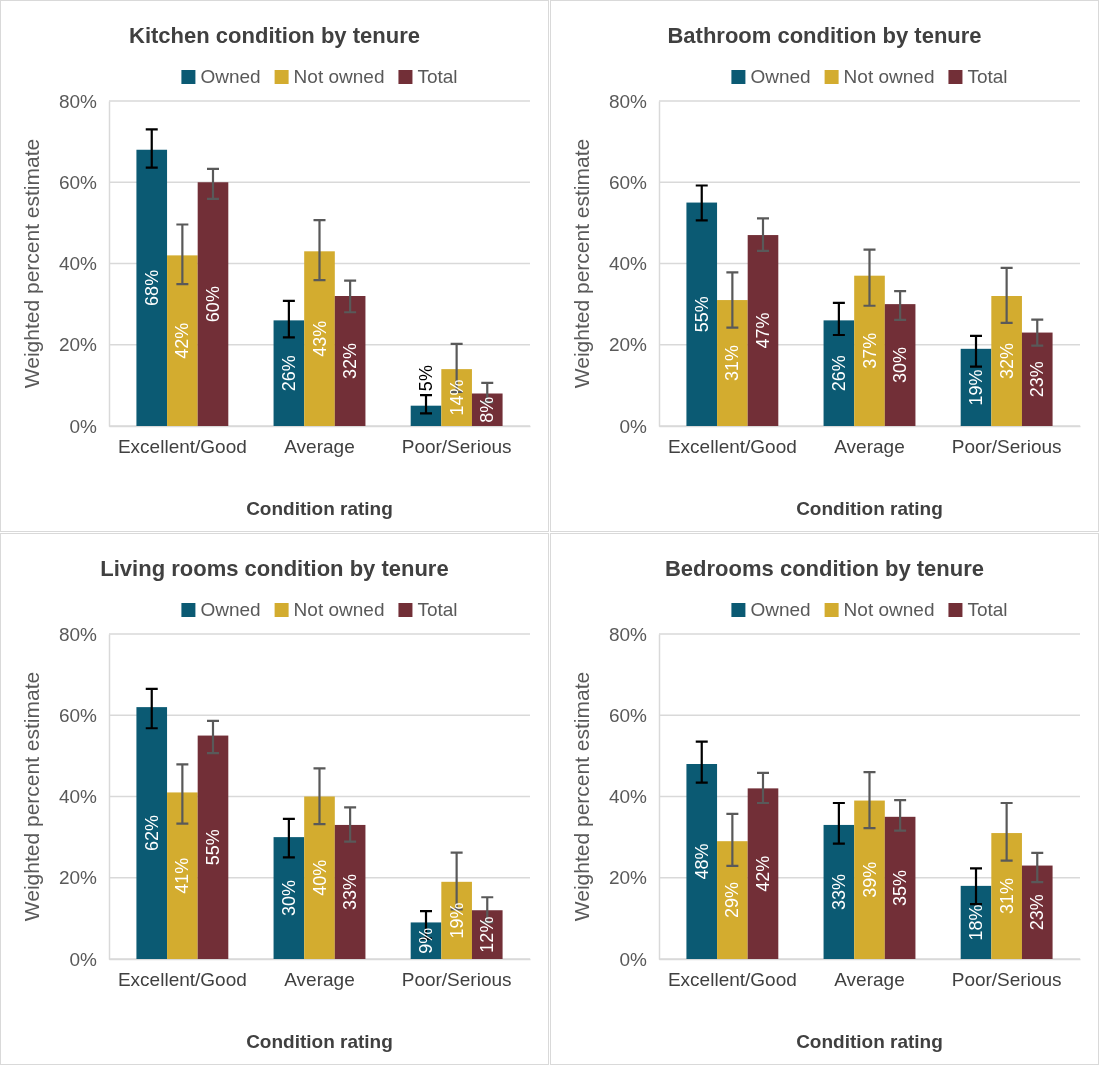 This screenshot has width=1099, height=1066. Describe the element at coordinates (319, 338) in the screenshot. I see `data-label: 43%` at that location.